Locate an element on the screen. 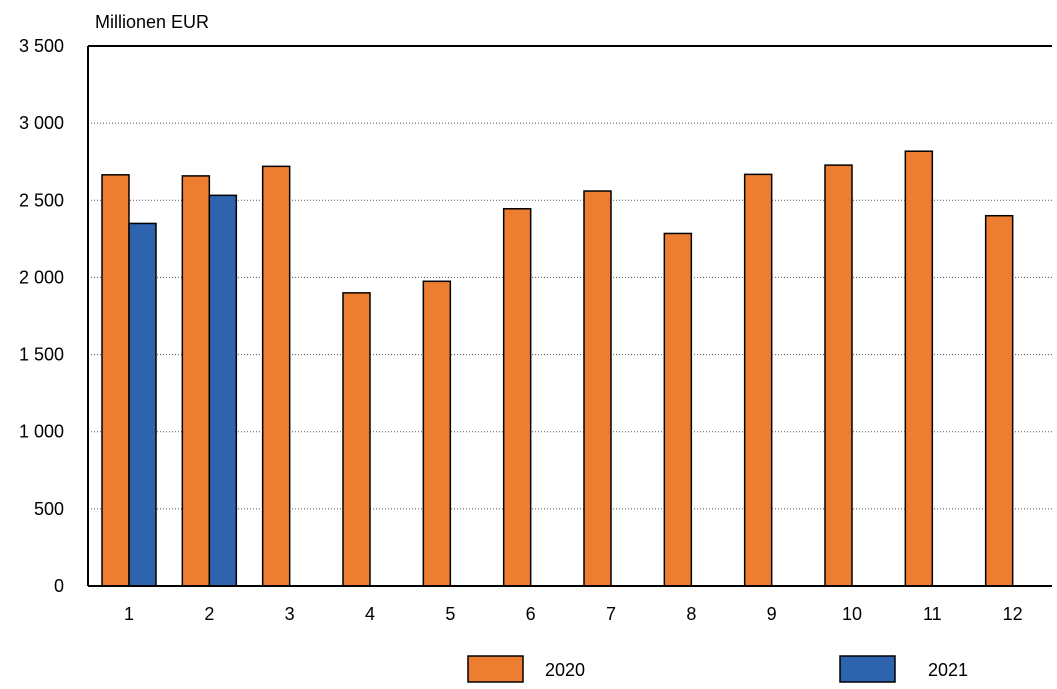 Image resolution: width=1057 pixels, height=689 pixels. x-tick-label: 7 is located at coordinates (611, 614).